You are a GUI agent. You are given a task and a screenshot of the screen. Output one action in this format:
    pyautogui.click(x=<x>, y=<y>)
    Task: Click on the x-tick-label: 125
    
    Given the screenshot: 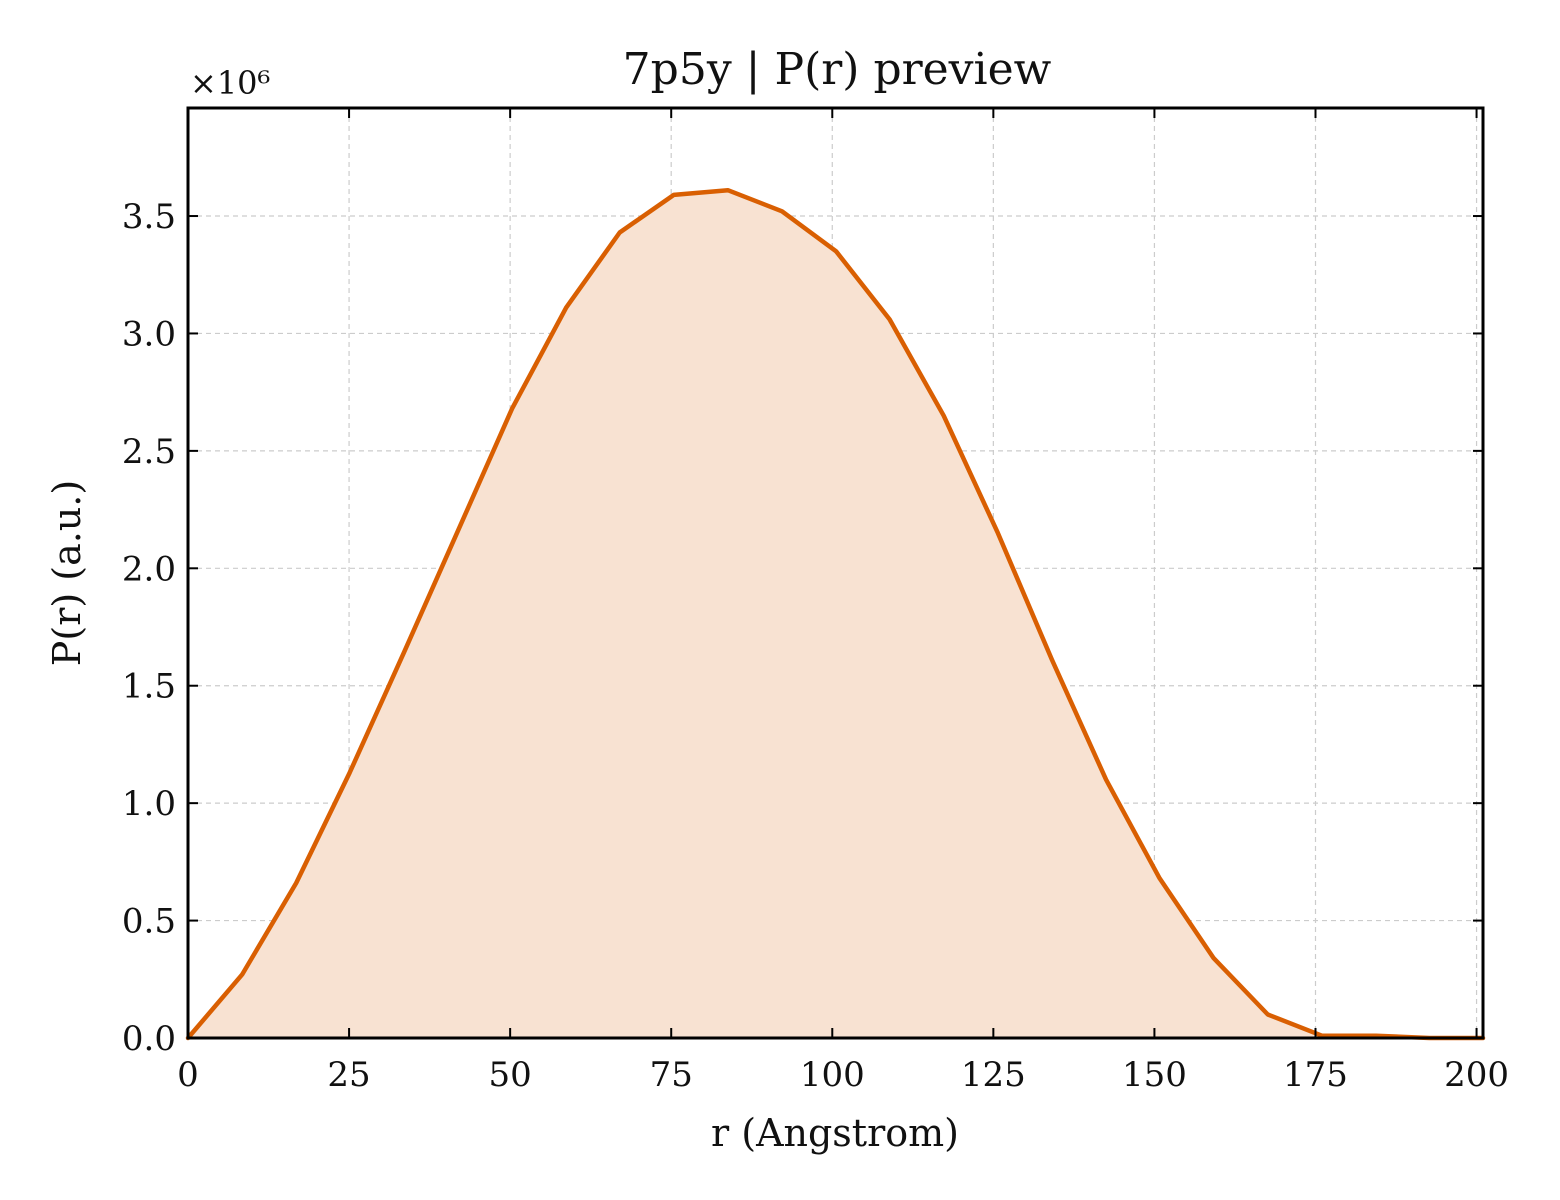 What is the action you would take?
    pyautogui.click(x=993, y=1075)
    